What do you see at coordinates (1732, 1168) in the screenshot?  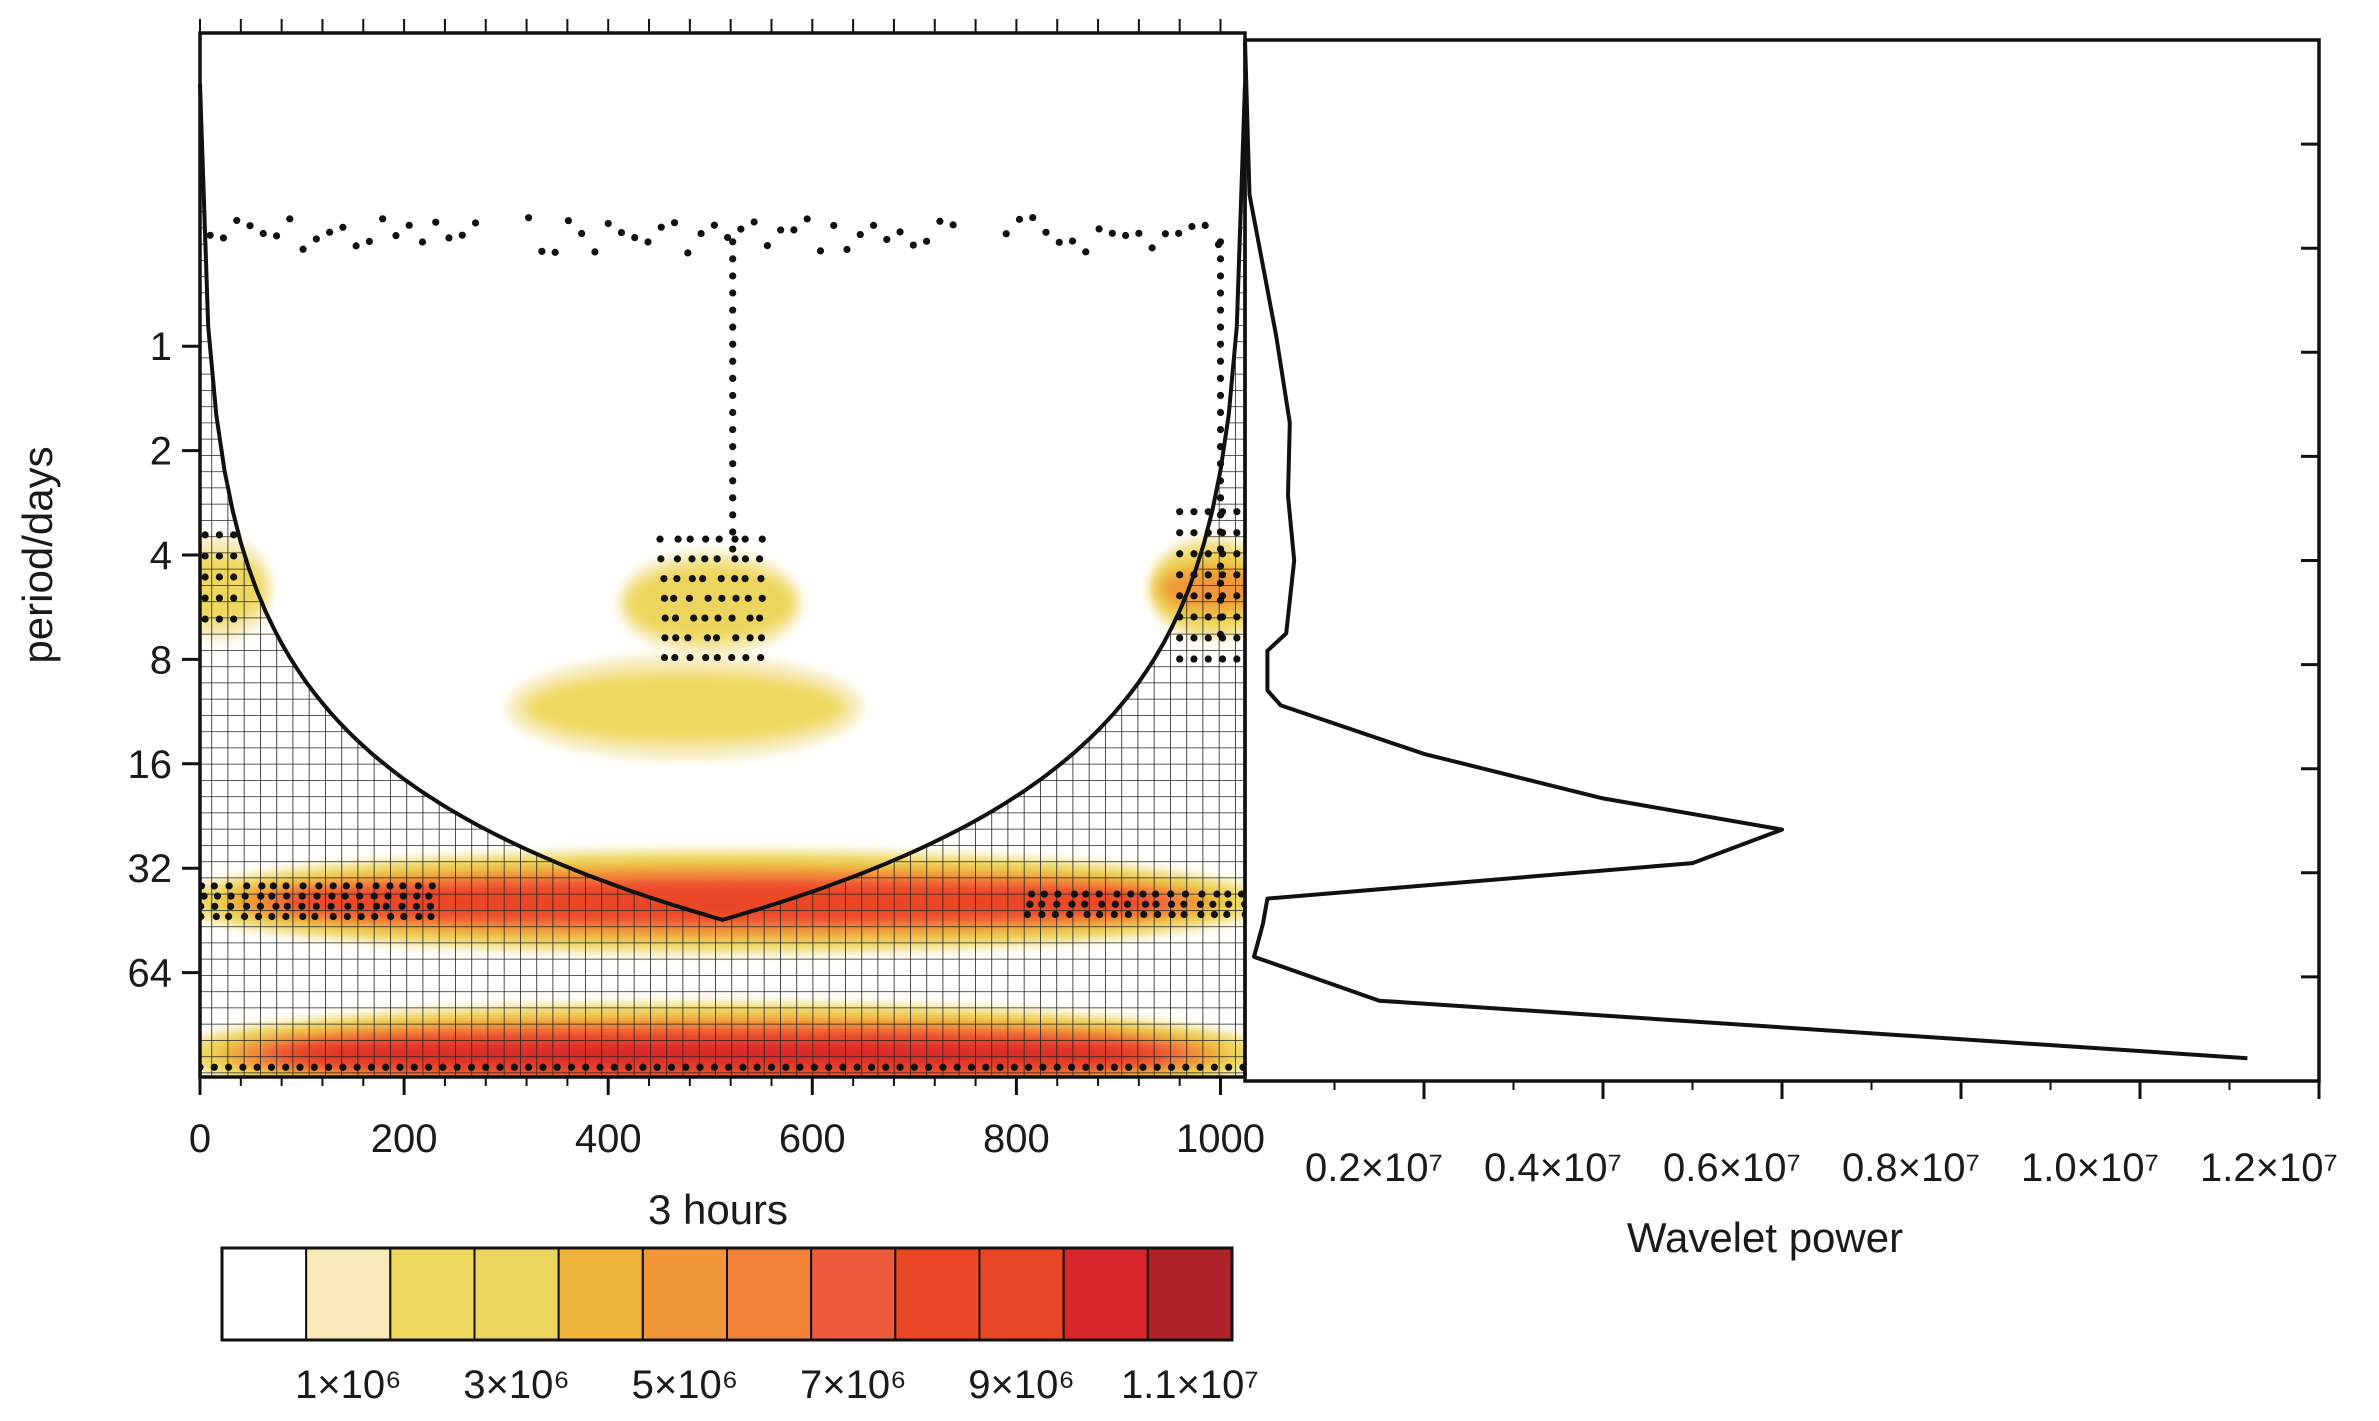 I see `right-x-tick-label: 0.6×10⁷` at bounding box center [1732, 1168].